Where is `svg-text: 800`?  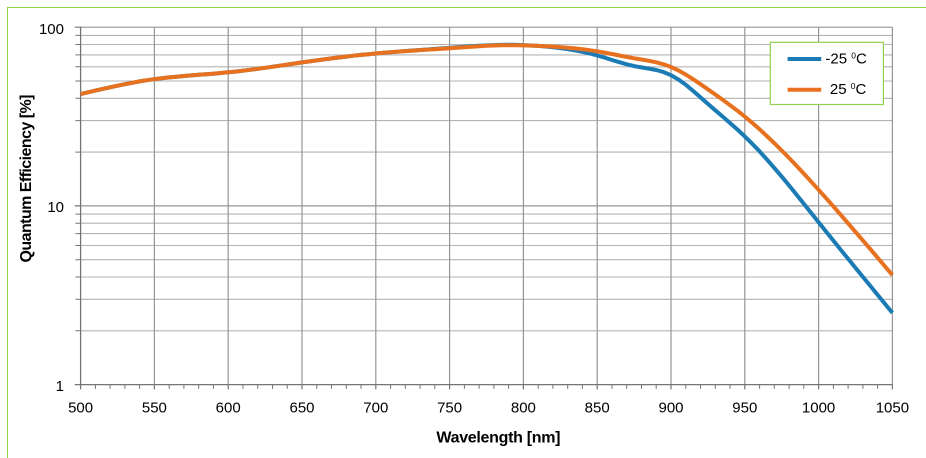
svg-text: 800 is located at coordinates (523, 408).